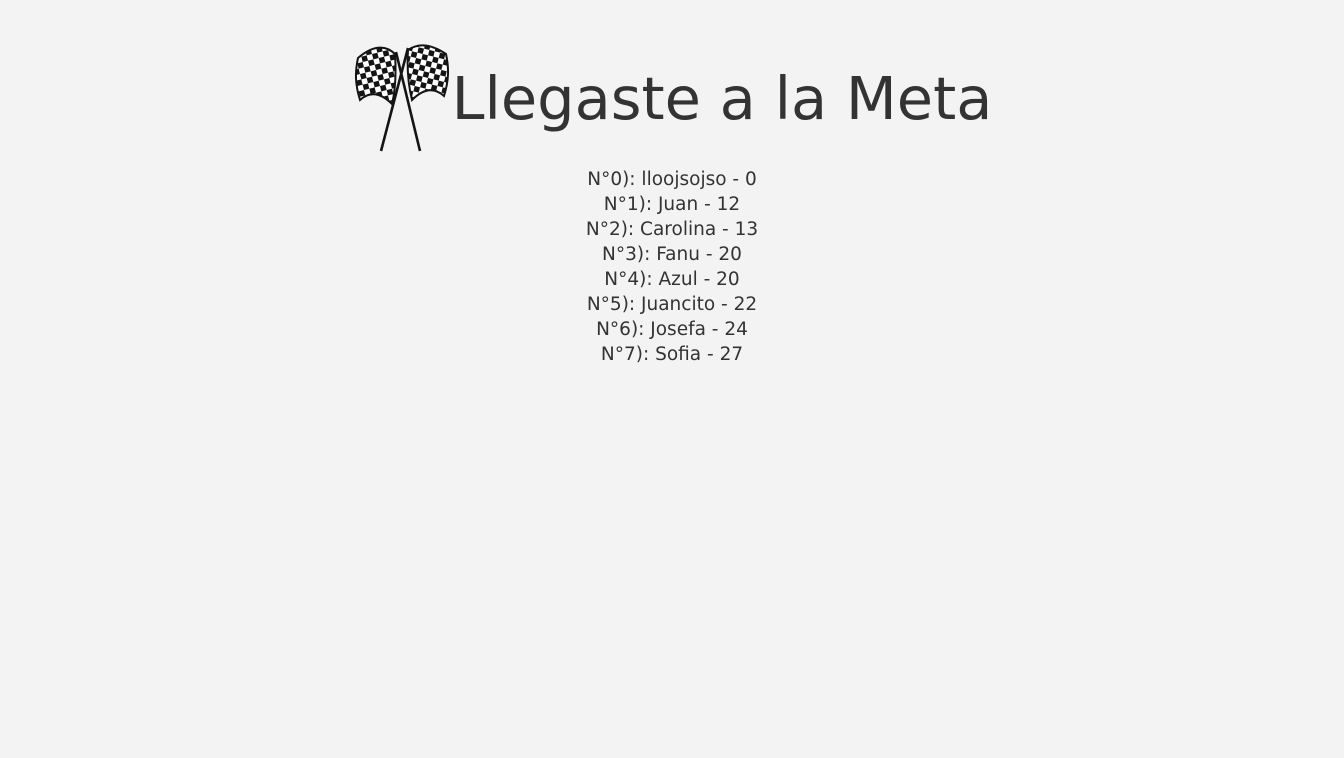 The height and width of the screenshot is (758, 1344). I want to click on result-line: N°5): Juancito - 22, so click(672, 304).